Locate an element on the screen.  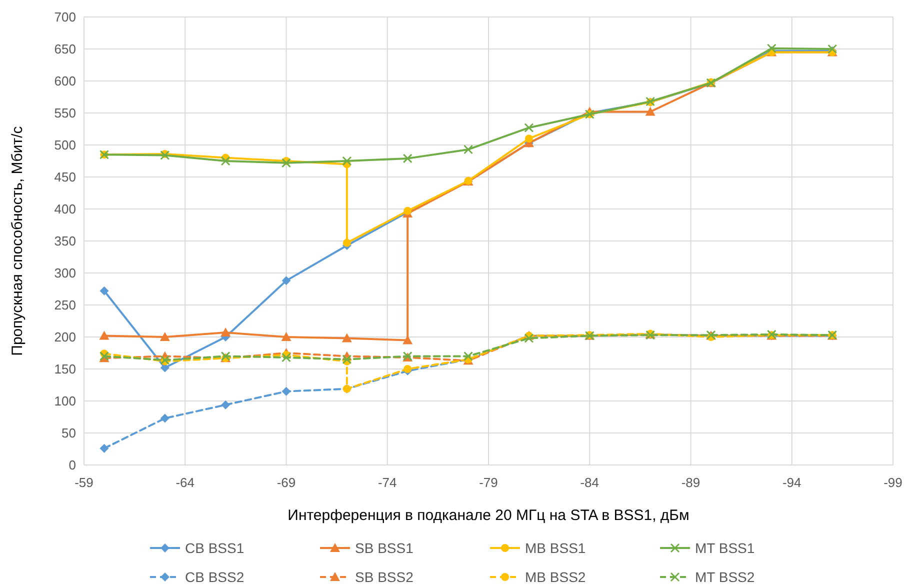
y-tick-label: 200 is located at coordinates (65, 337).